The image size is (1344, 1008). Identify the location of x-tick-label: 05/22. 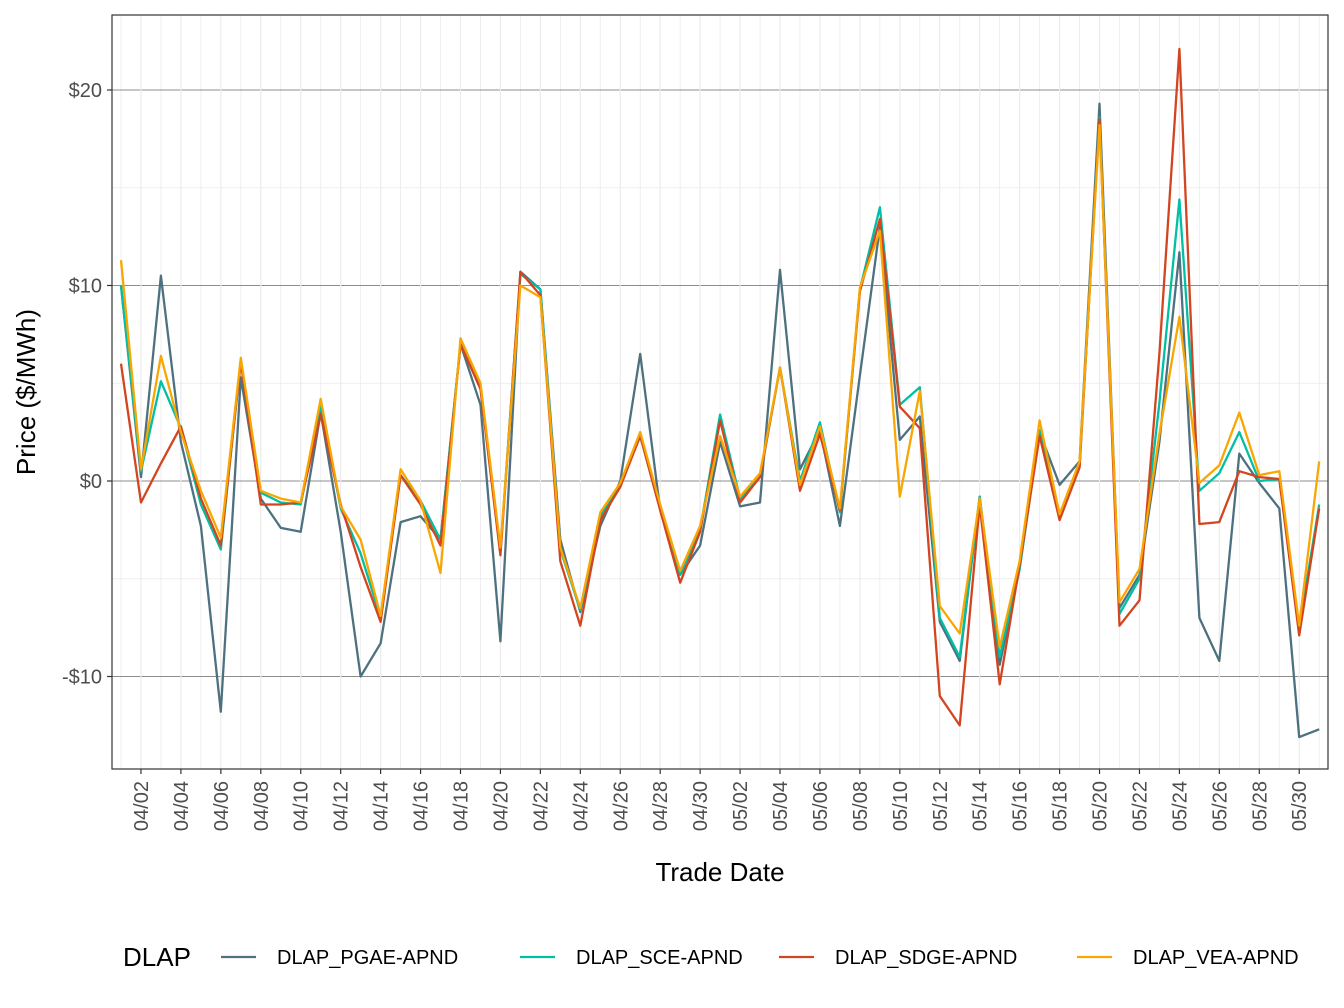
(1140, 806).